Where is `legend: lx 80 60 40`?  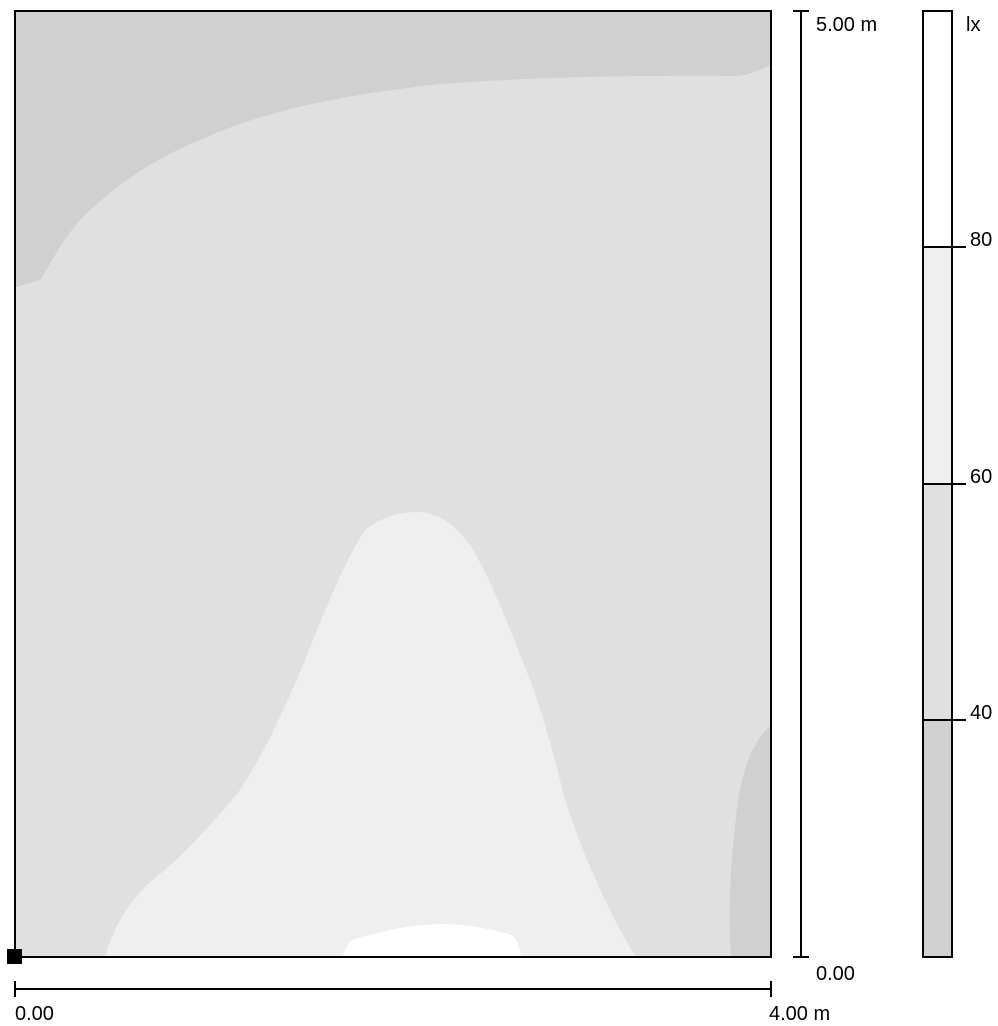
legend: lx 80 60 40 is located at coordinates (957, 484).